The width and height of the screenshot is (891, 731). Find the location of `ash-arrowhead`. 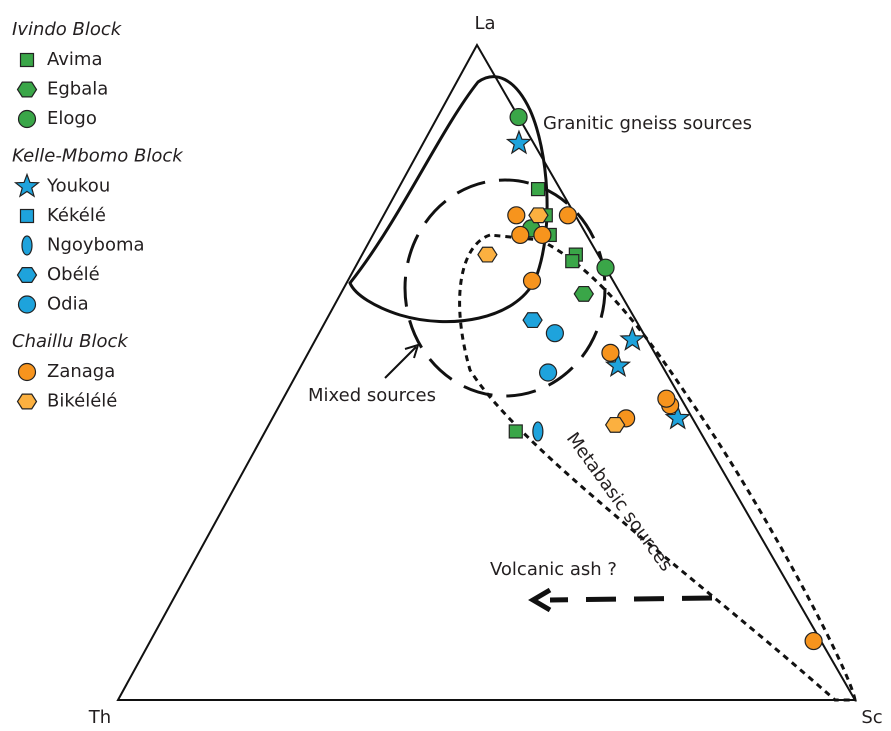

ash-arrowhead is located at coordinates (540, 600).